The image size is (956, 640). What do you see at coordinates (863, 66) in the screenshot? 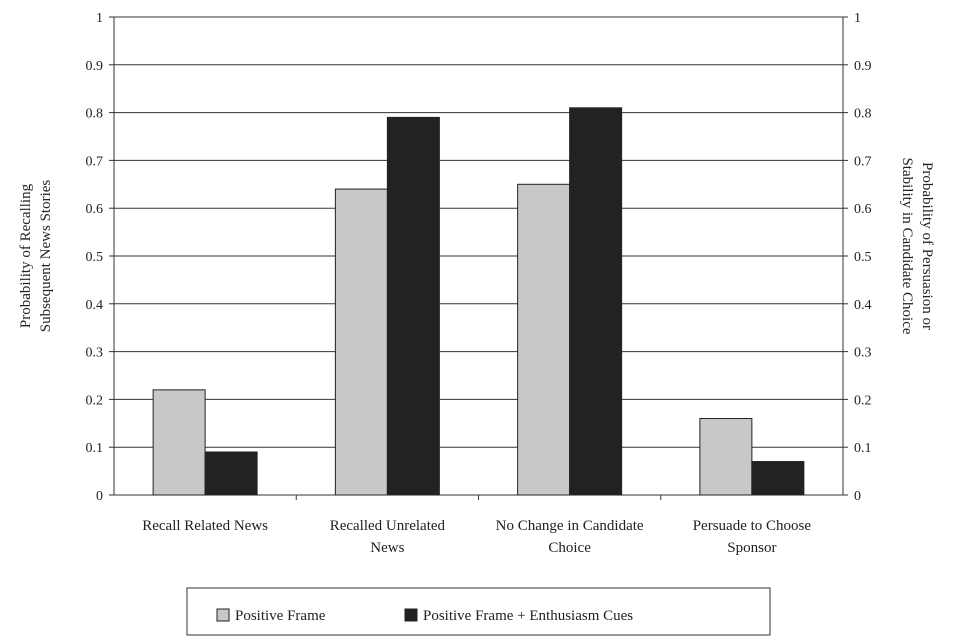
I see `y-right-tick-label: 0.9` at bounding box center [863, 66].